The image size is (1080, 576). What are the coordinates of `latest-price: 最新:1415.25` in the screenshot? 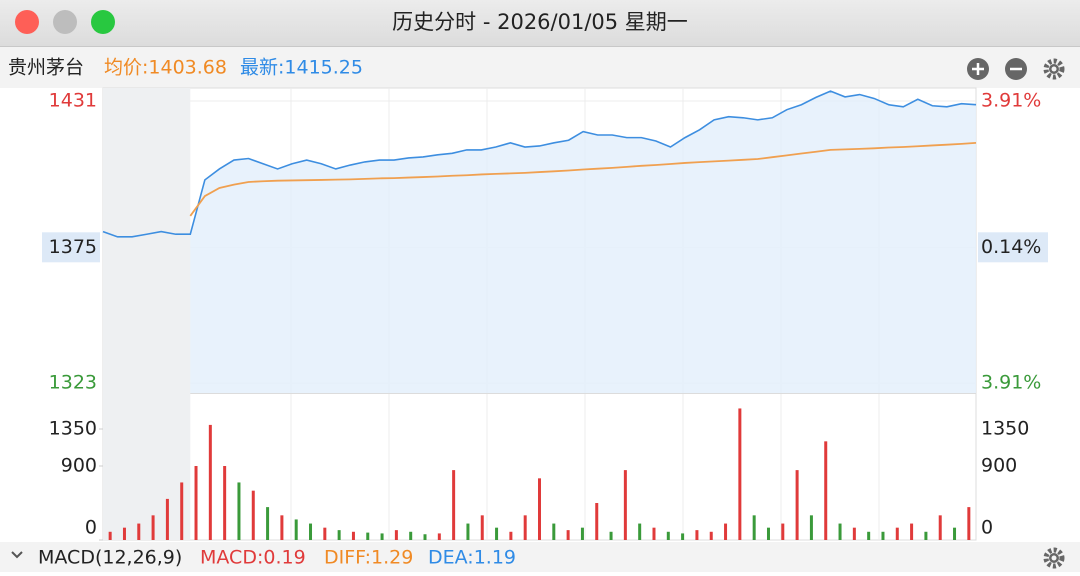 It's located at (301, 68).